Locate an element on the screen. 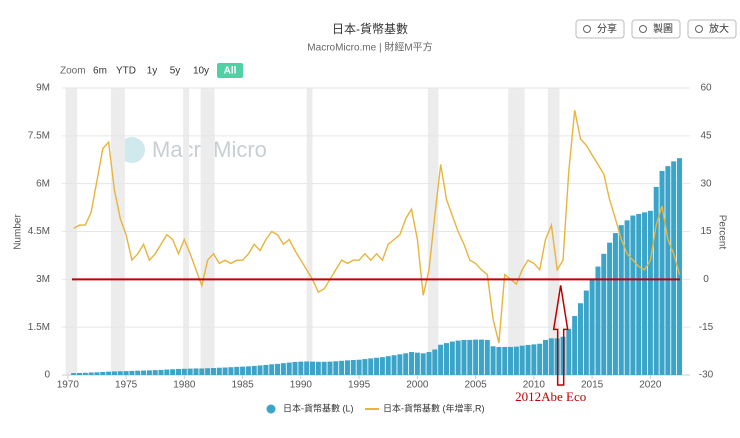 Image resolution: width=740 pixels, height=438 pixels. y-tick-label: 1.5M is located at coordinates (39, 327).